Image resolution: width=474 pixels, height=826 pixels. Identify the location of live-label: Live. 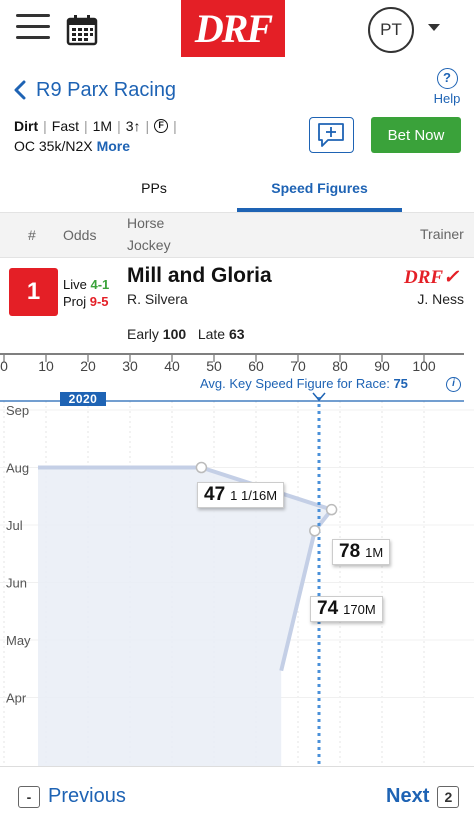
(75, 284).